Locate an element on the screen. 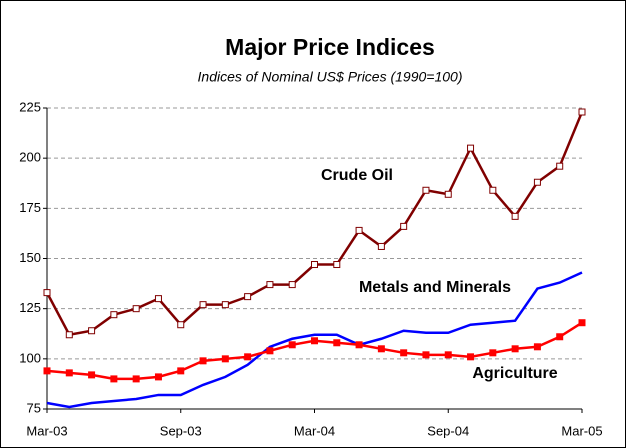  y-tick-label: 150 is located at coordinates (30, 257).